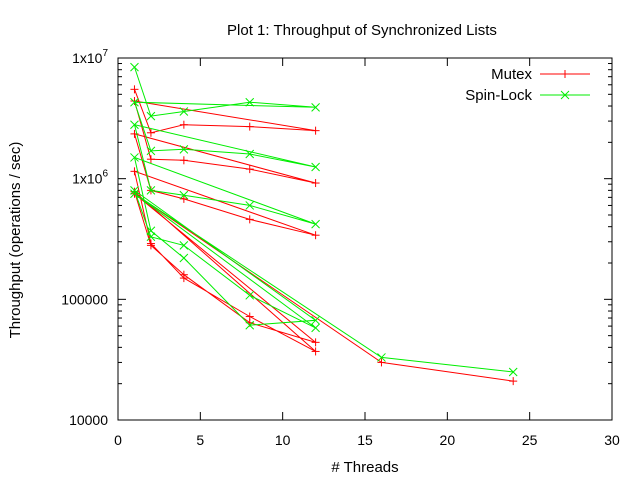  What do you see at coordinates (90, 178) in the screenshot?
I see `y-tick-label: 1x10⁶` at bounding box center [90, 178].